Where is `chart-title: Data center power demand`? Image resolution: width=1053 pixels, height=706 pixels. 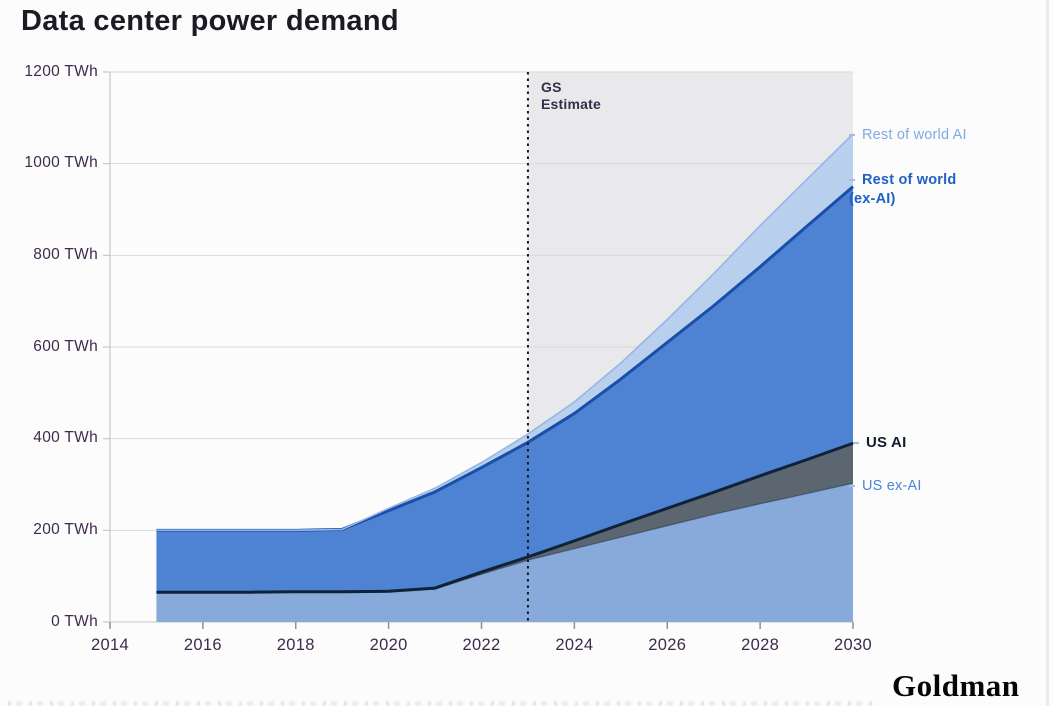
chart-title: Data center power demand is located at coordinates (210, 21).